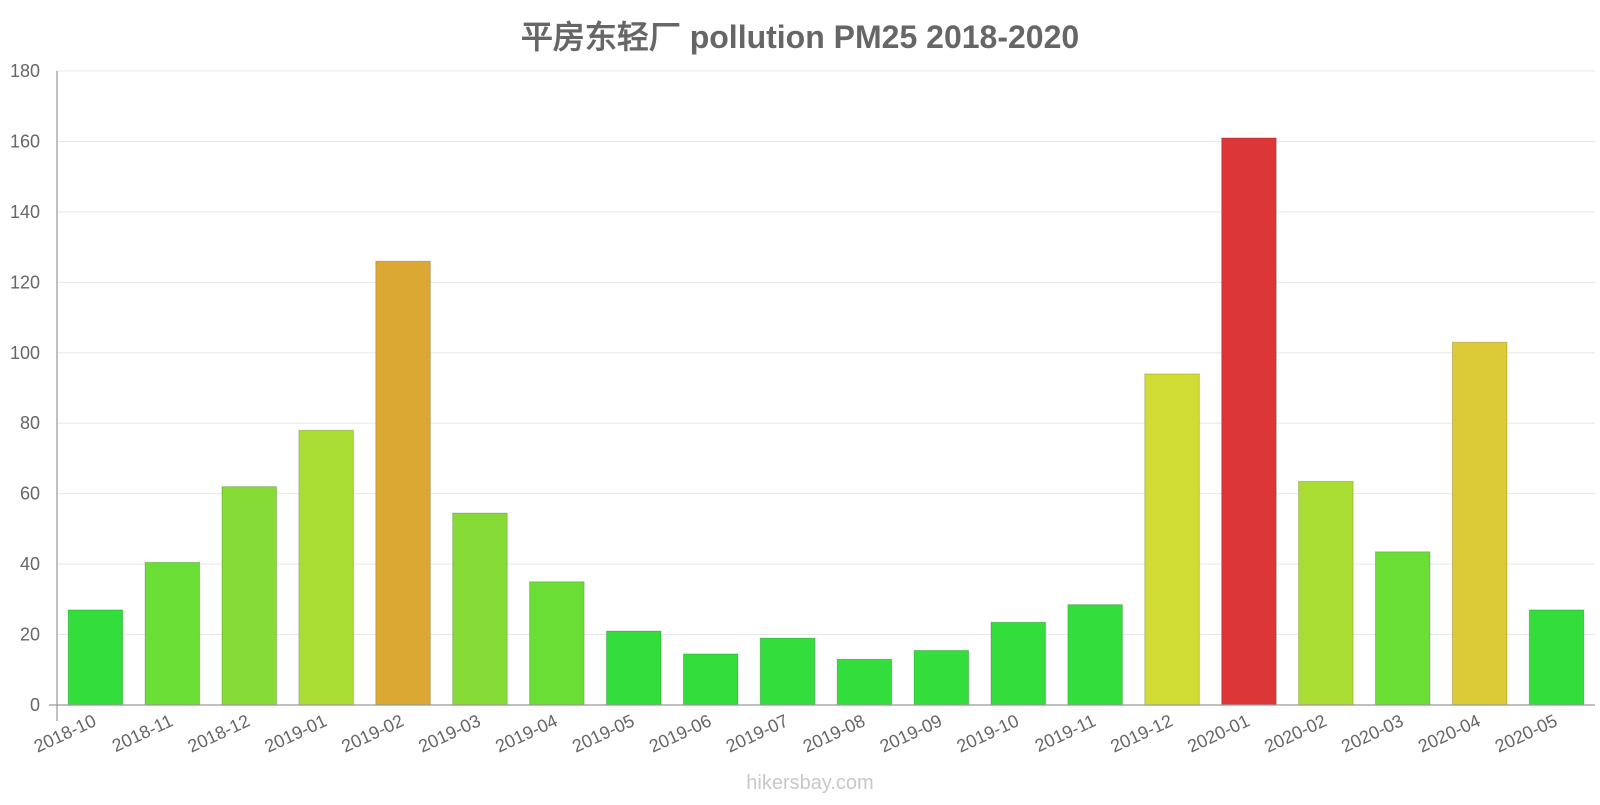 The width and height of the screenshot is (1600, 805). What do you see at coordinates (449, 733) in the screenshot?
I see `x-tick-label: 2019-03` at bounding box center [449, 733].